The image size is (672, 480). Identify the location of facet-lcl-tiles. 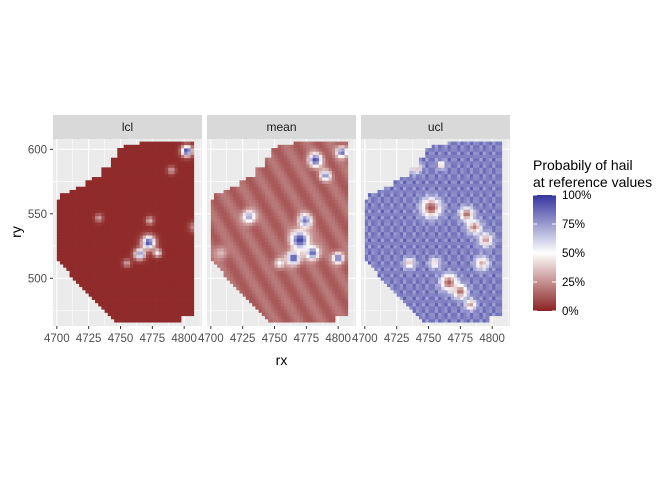
(125, 232).